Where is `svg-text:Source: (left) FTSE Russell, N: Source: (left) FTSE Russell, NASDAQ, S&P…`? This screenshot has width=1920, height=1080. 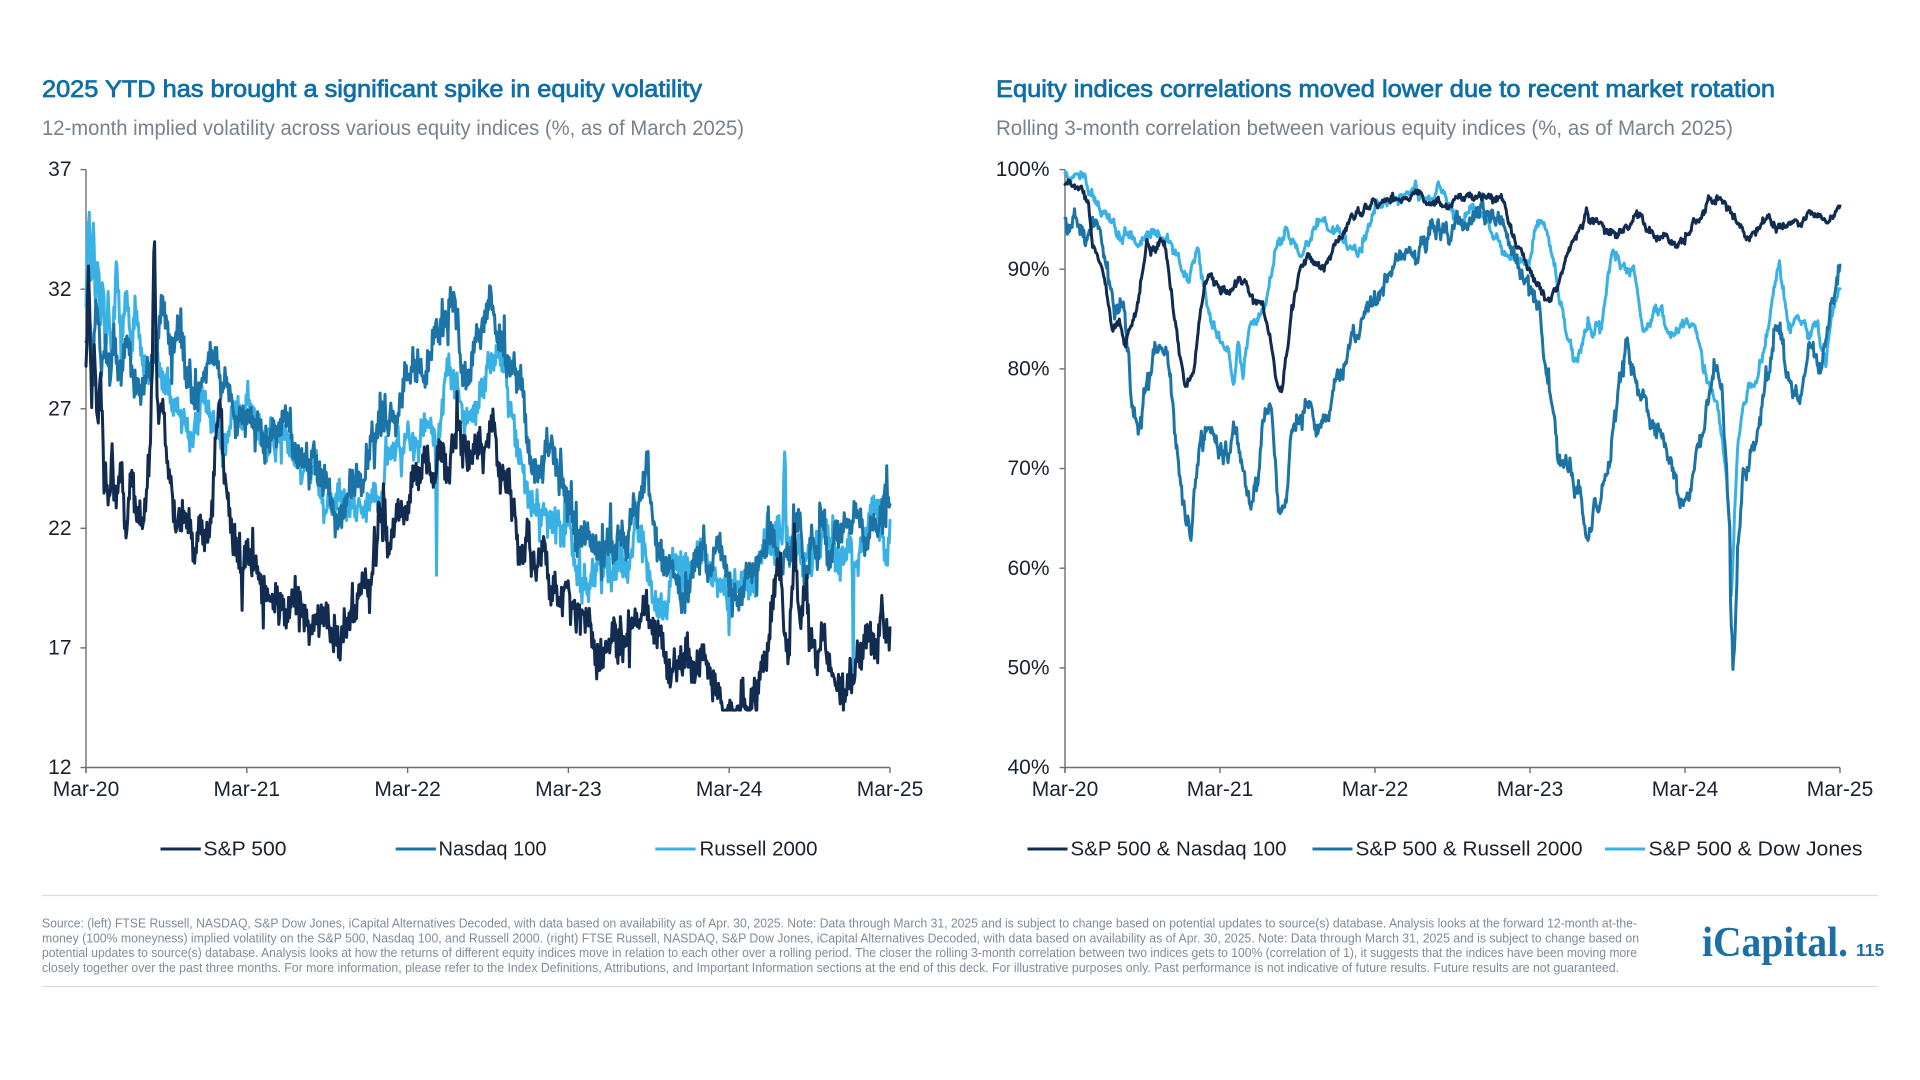 svg-text:Source: (left) FTSE Russell, N: Source: (left) FTSE Russell, NASDAQ, S&P… is located at coordinates (839, 923).